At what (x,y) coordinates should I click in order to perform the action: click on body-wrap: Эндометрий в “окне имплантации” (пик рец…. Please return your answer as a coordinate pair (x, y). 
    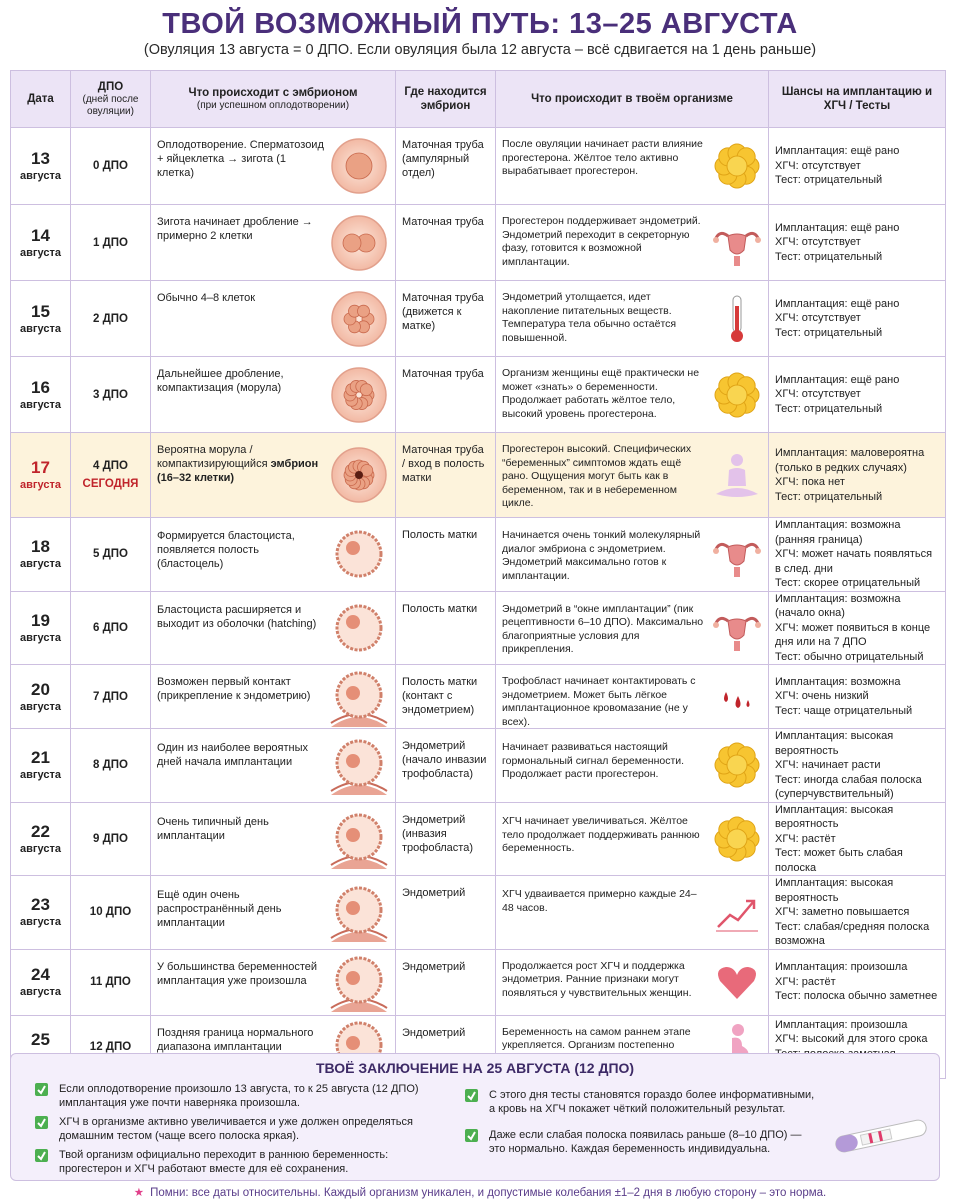
    Looking at the image, I should click on (632, 628).